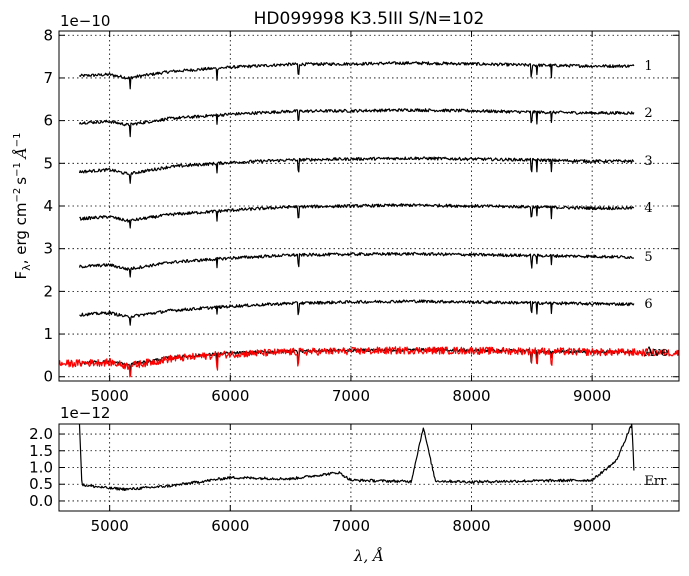  What do you see at coordinates (85, 413) in the screenshot?
I see `bottom-offset-label: 1e−12` at bounding box center [85, 413].